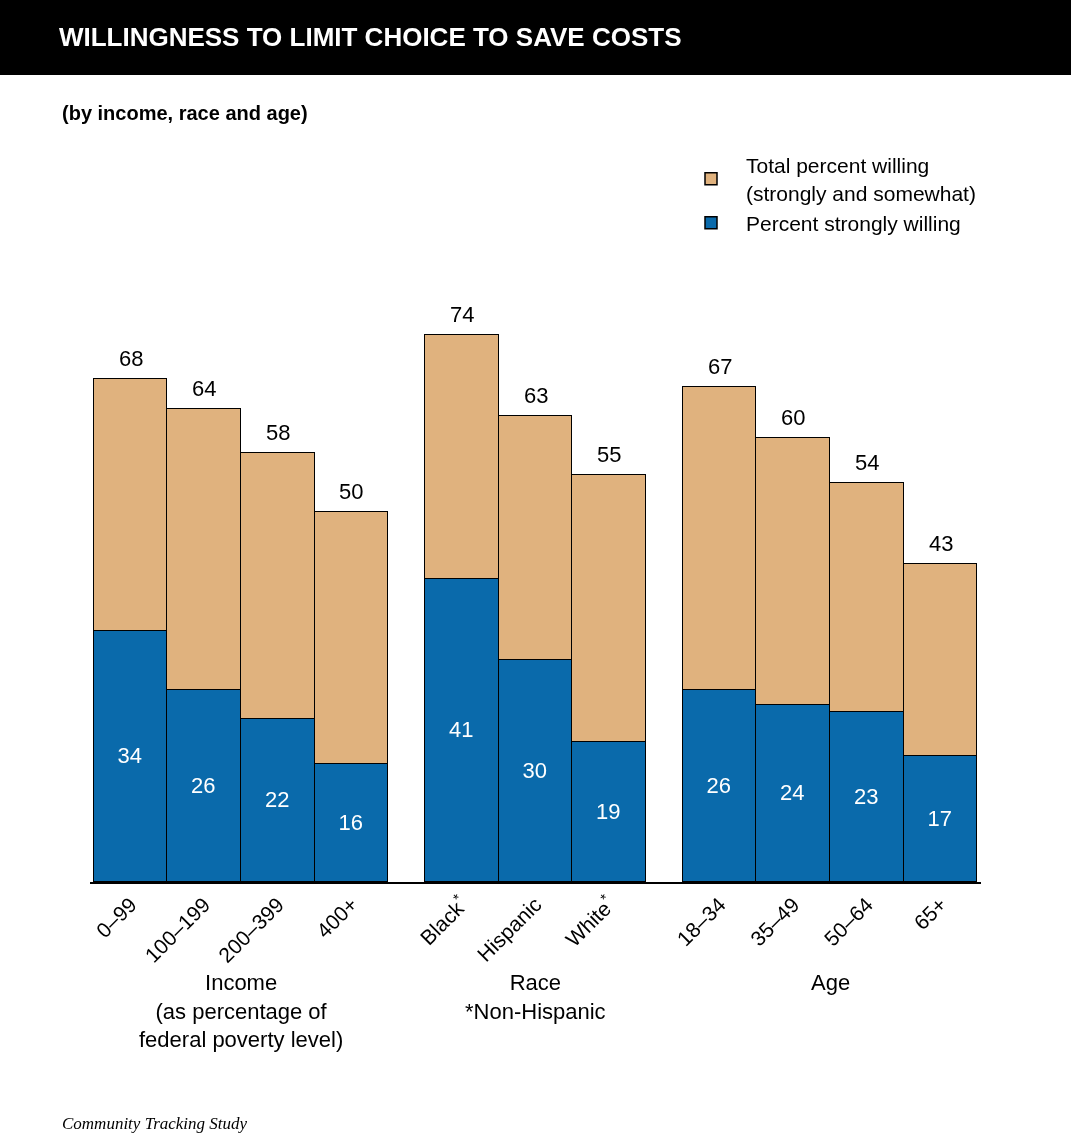 The height and width of the screenshot is (1146, 1071). Describe the element at coordinates (462, 314) in the screenshot. I see `total-label: 74` at that location.